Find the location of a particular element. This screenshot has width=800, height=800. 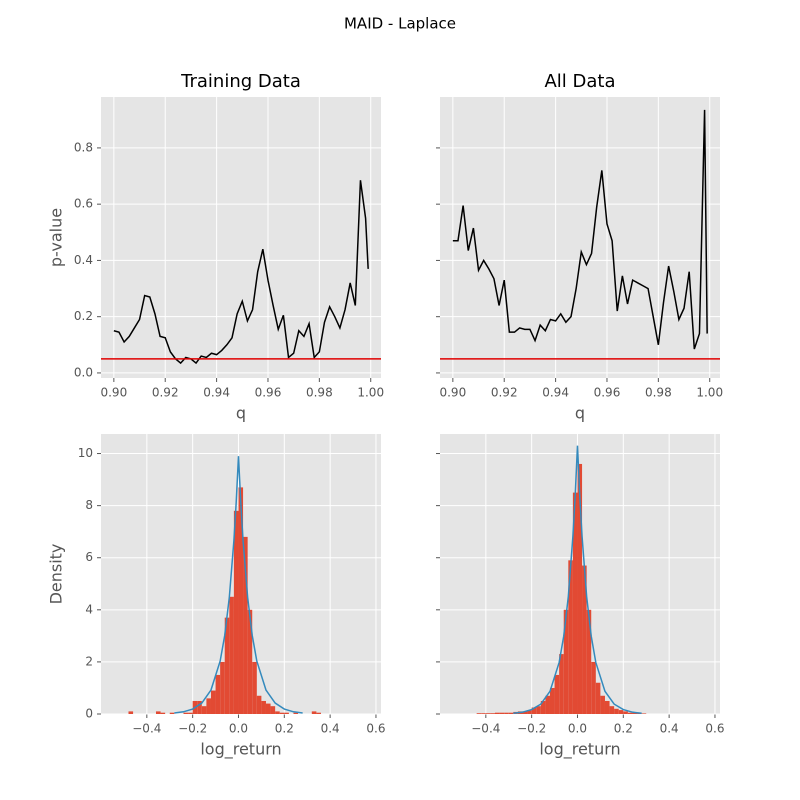

y-tick-label: 0.0 is located at coordinates (83, 372).